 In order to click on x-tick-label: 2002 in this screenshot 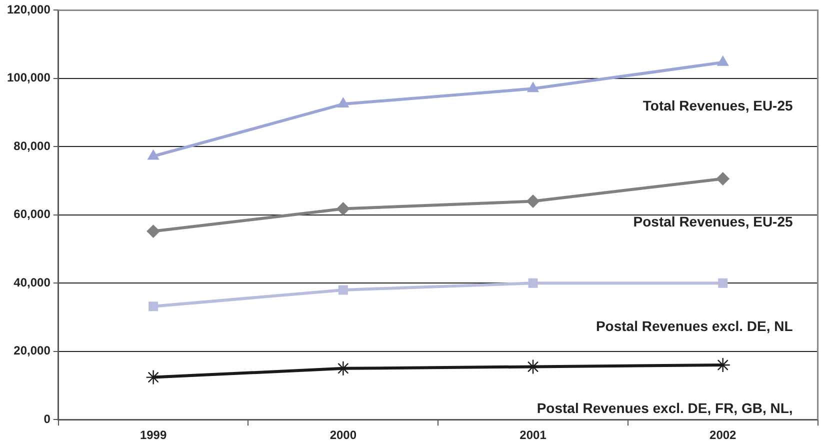, I will do `click(723, 435)`.